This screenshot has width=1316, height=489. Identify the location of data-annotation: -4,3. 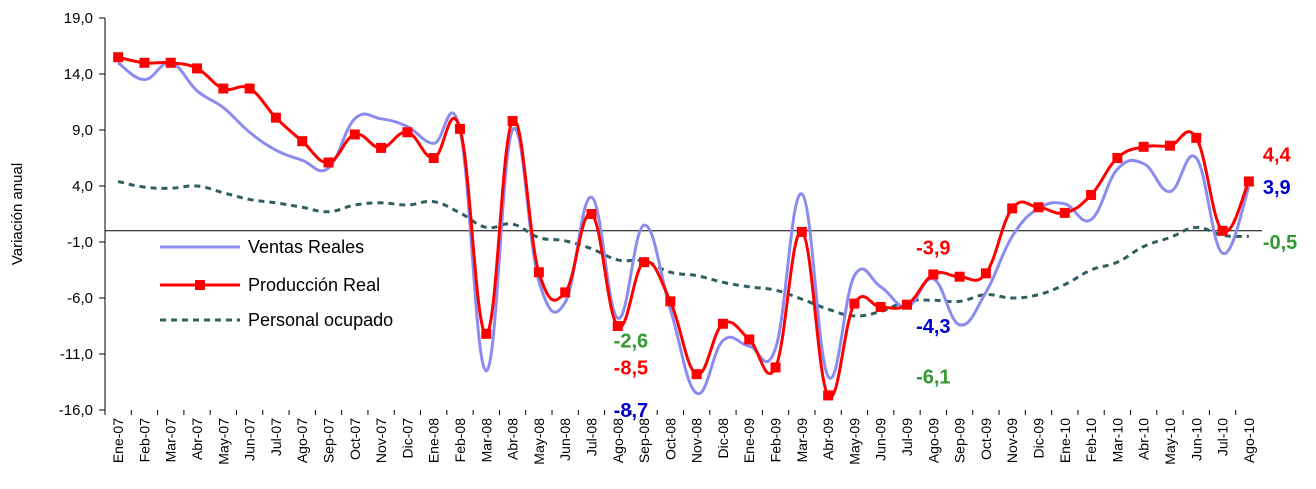
(933, 327).